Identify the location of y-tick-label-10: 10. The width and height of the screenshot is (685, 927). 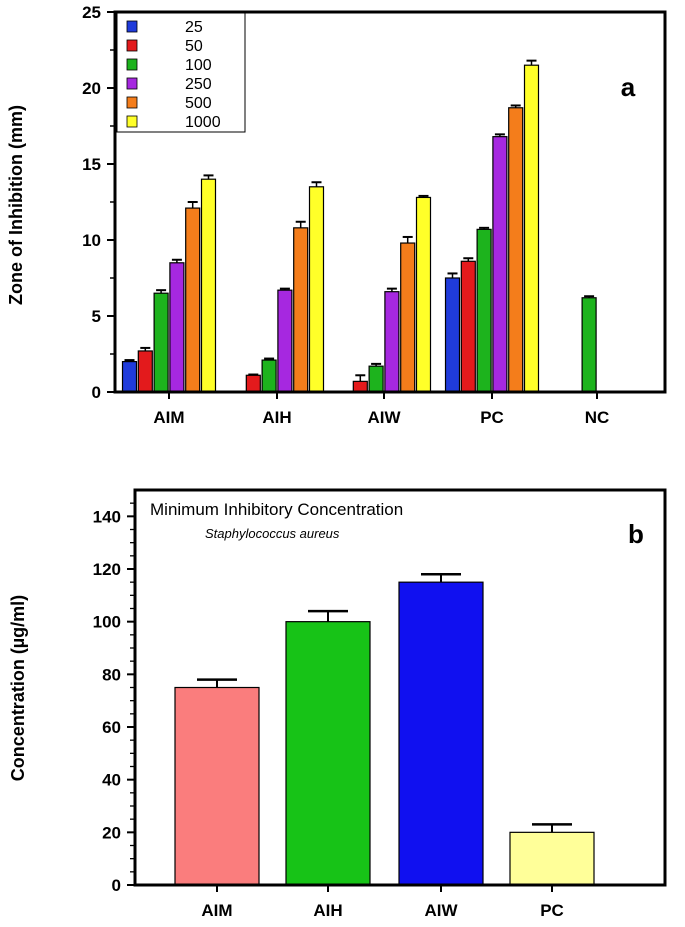
(91, 240).